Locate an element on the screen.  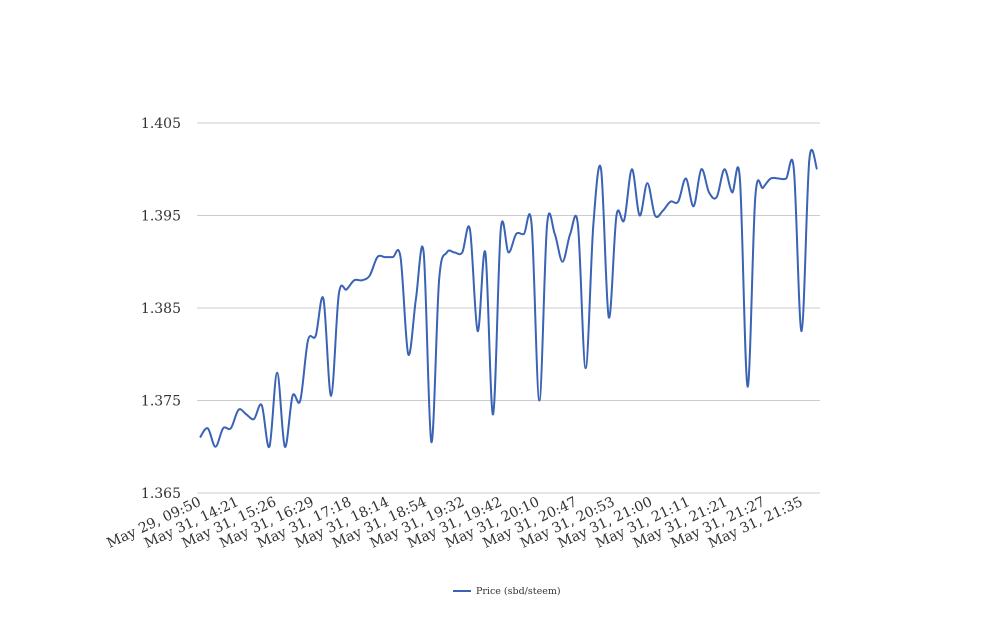
y-axis-tick-labels: 1.405 1.395 1.385 1.375 1.365 is located at coordinates (161, 309).